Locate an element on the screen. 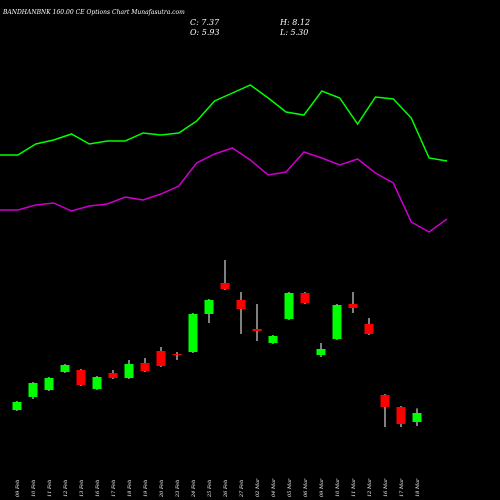 The width and height of the screenshot is (500, 500). close-label: C: 7.37 is located at coordinates (205, 22).